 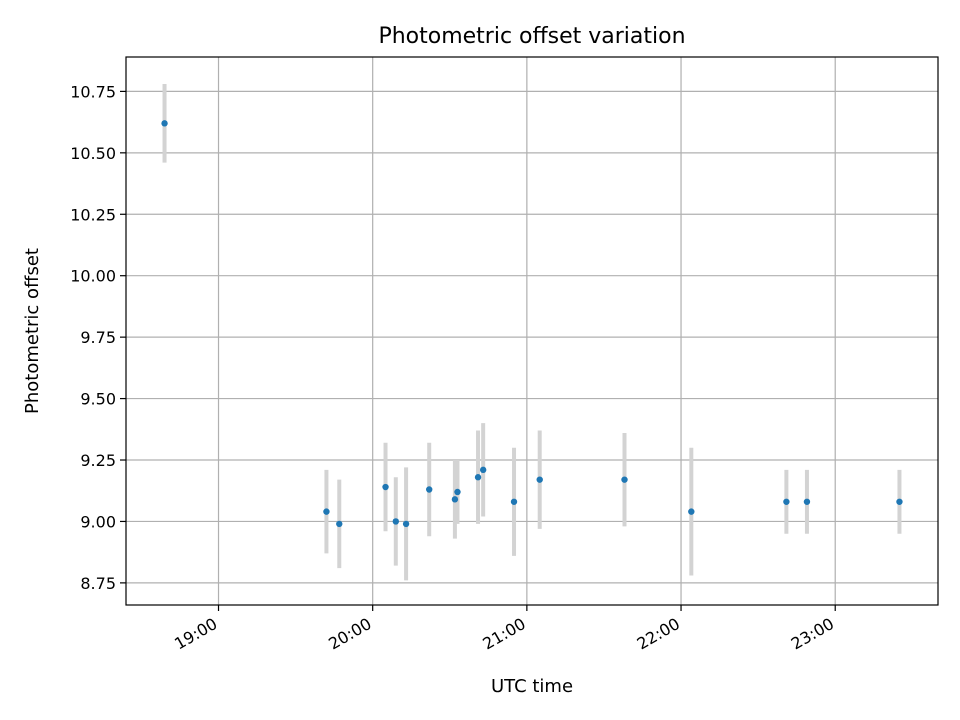 I want to click on y-tick-label: 8.75, so click(x=98, y=583).